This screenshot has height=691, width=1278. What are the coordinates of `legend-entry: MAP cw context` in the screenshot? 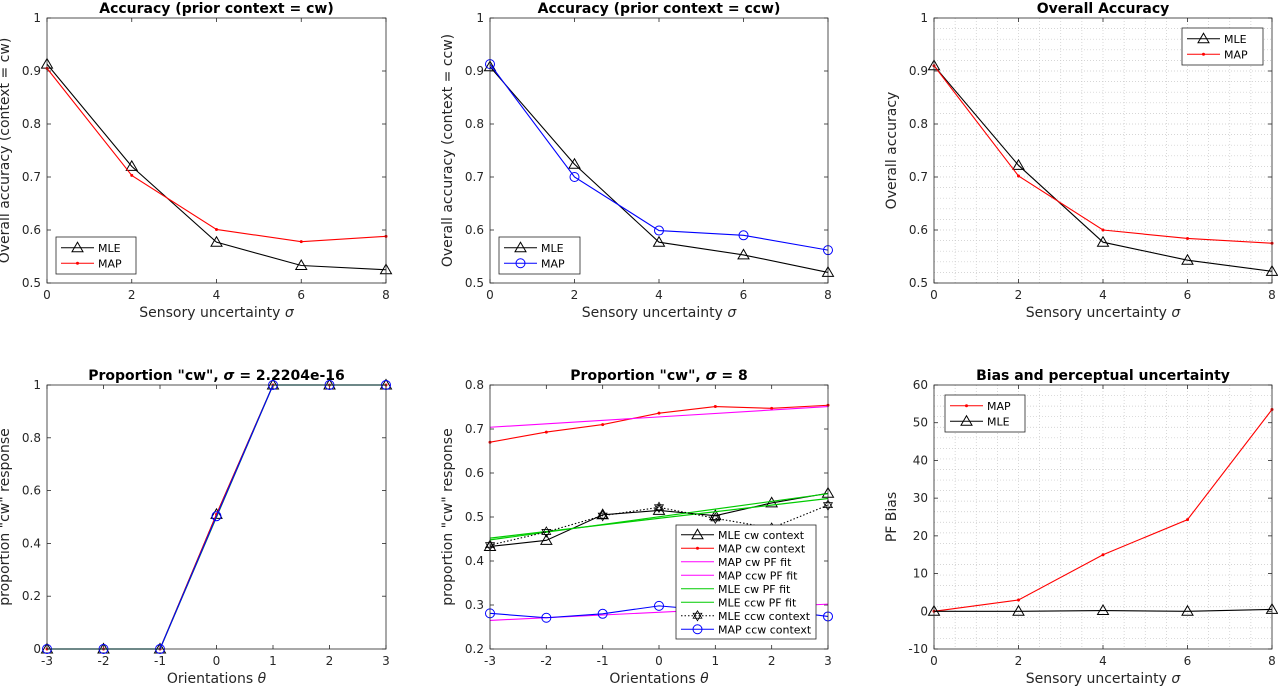 It's located at (743, 548).